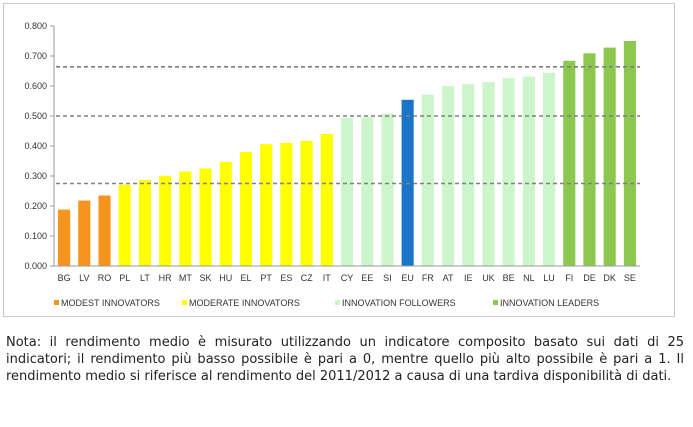 The width and height of the screenshot is (693, 427). Describe the element at coordinates (629, 153) in the screenshot. I see `bar-se` at that location.